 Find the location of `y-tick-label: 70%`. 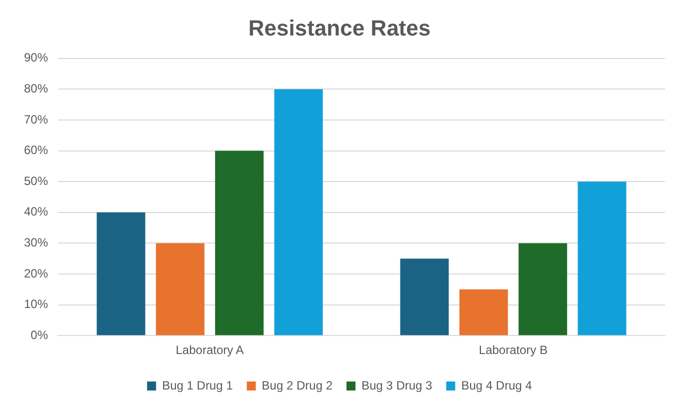

y-tick-label: 70% is located at coordinates (36, 119).